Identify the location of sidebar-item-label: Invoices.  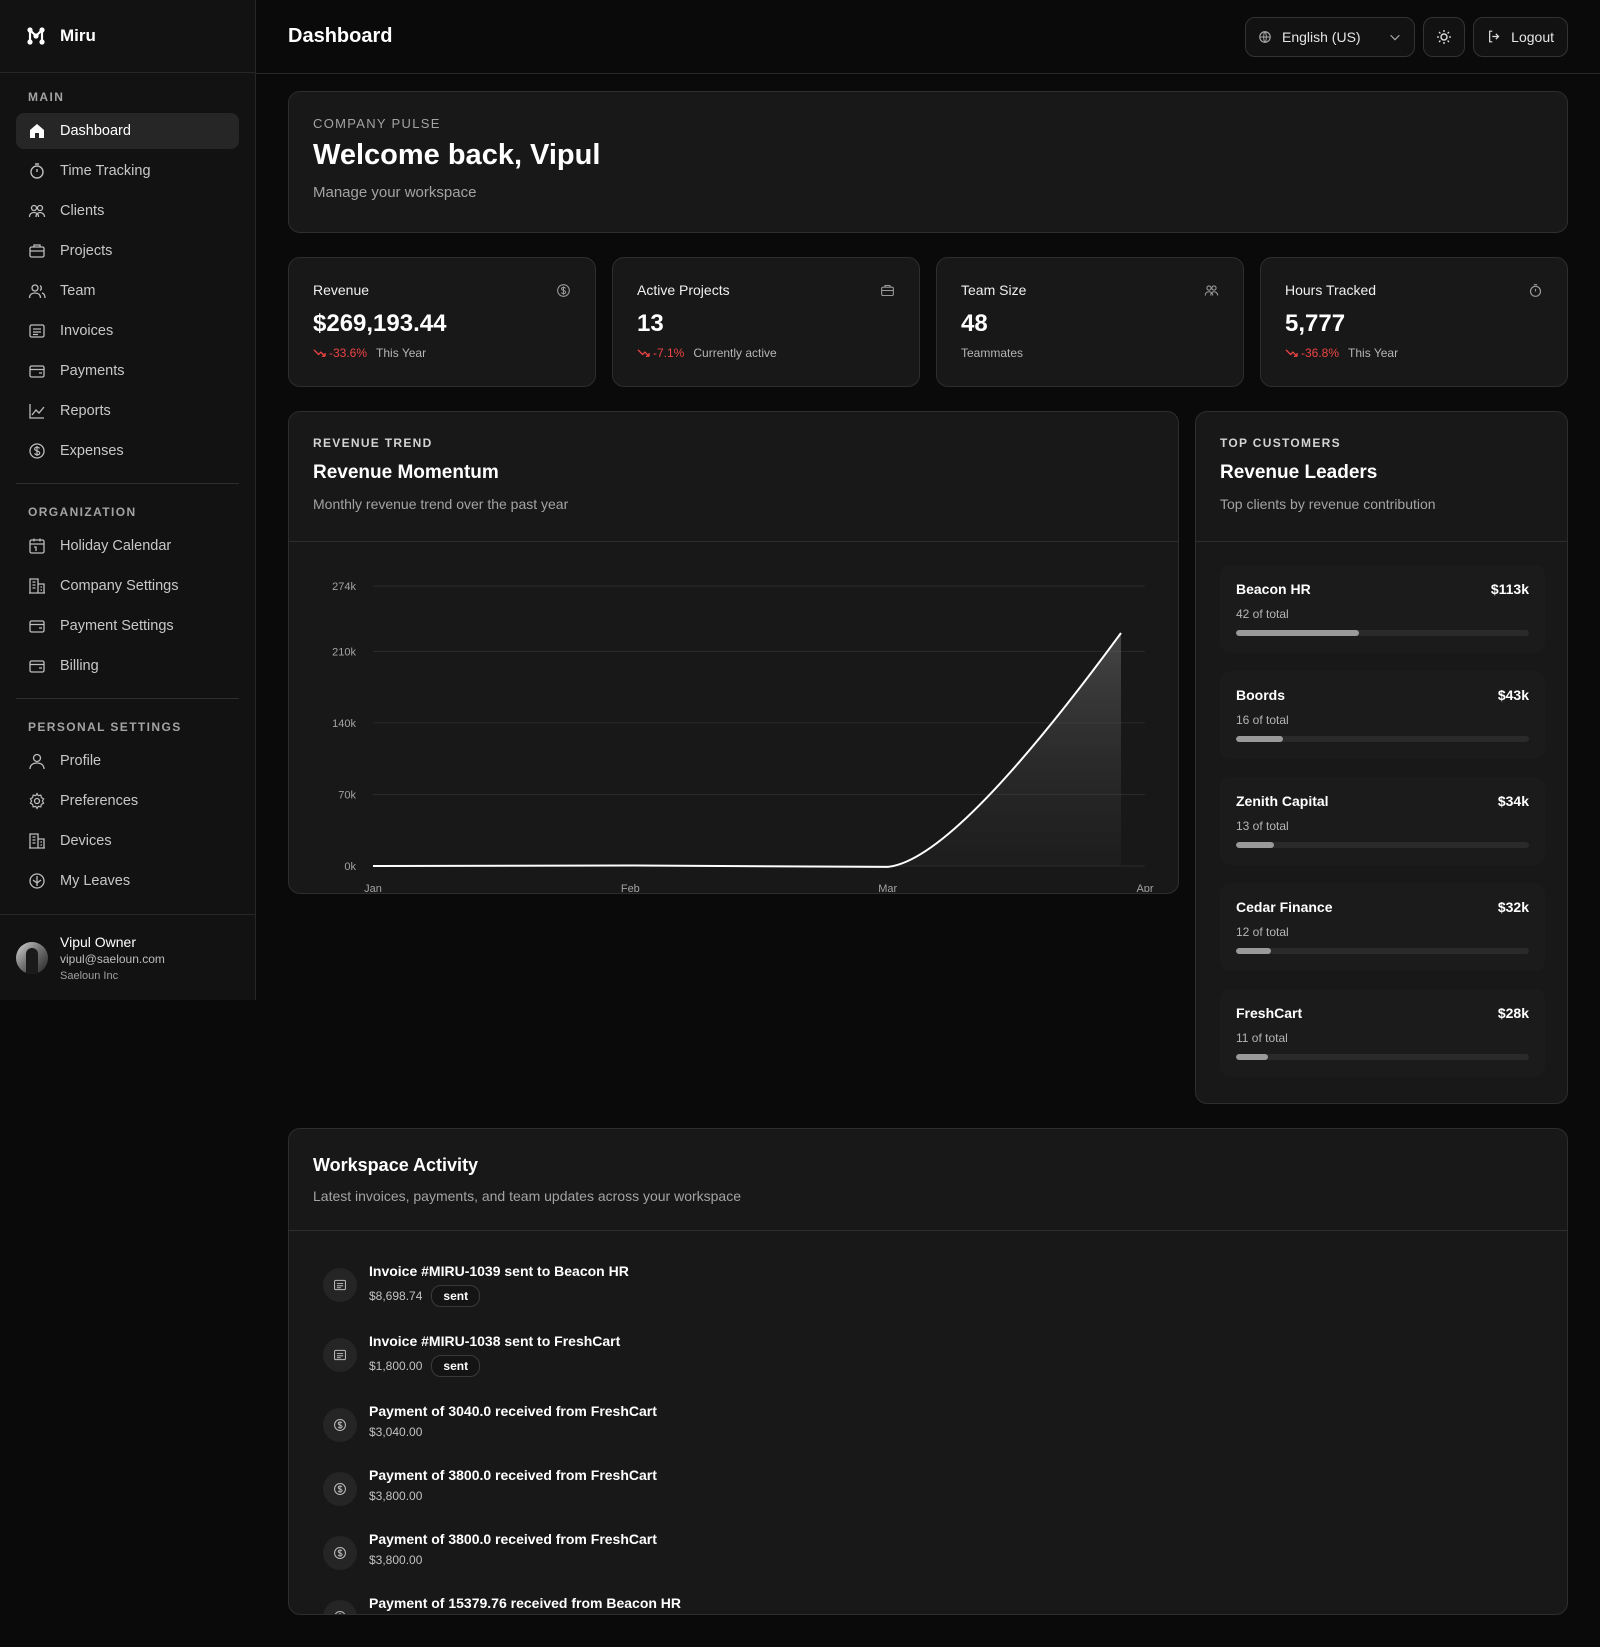
(87, 331).